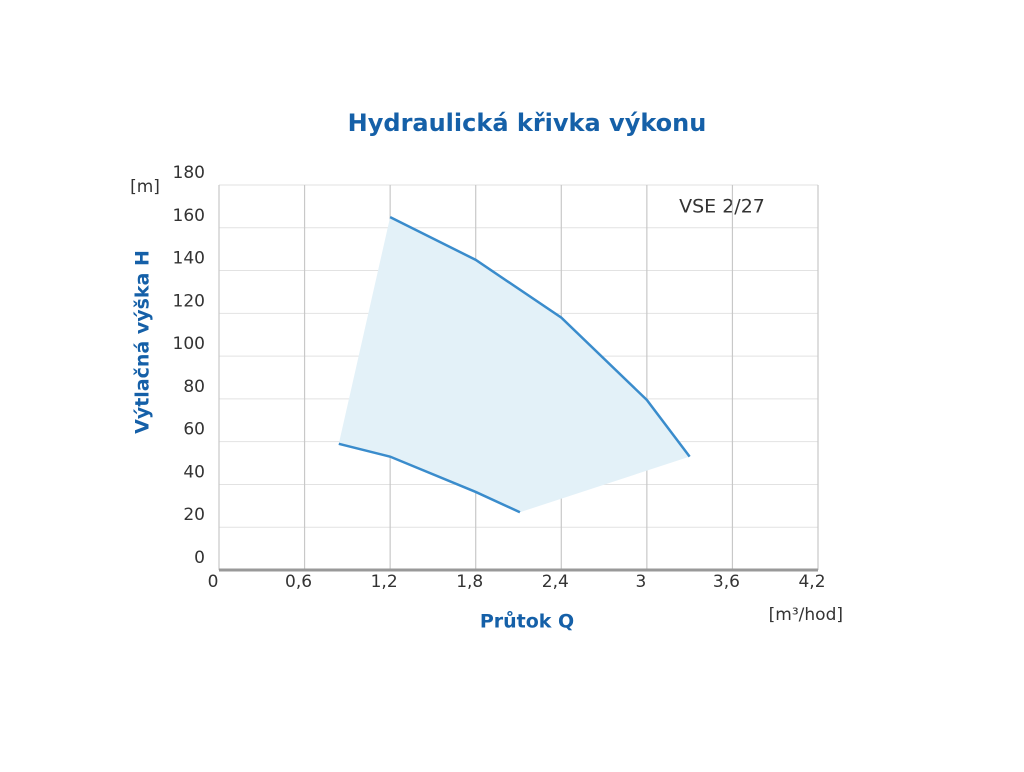 The width and height of the screenshot is (1024, 772). What do you see at coordinates (555, 582) in the screenshot?
I see `x-tick-label: 2,4` at bounding box center [555, 582].